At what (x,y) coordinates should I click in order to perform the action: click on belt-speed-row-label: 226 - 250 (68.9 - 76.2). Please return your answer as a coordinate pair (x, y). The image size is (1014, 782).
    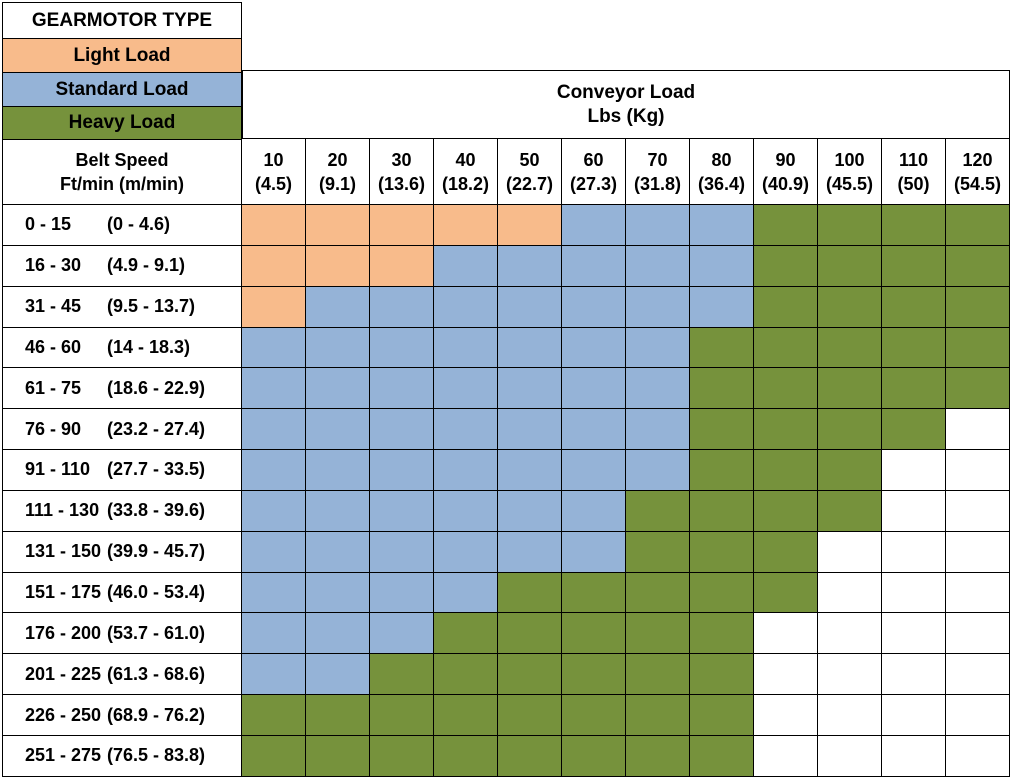
    Looking at the image, I should click on (122, 715).